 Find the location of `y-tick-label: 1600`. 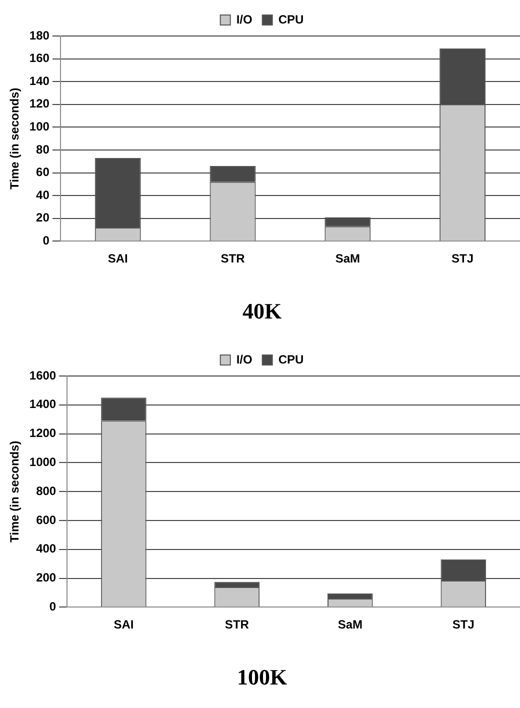

y-tick-label: 1600 is located at coordinates (42, 375).